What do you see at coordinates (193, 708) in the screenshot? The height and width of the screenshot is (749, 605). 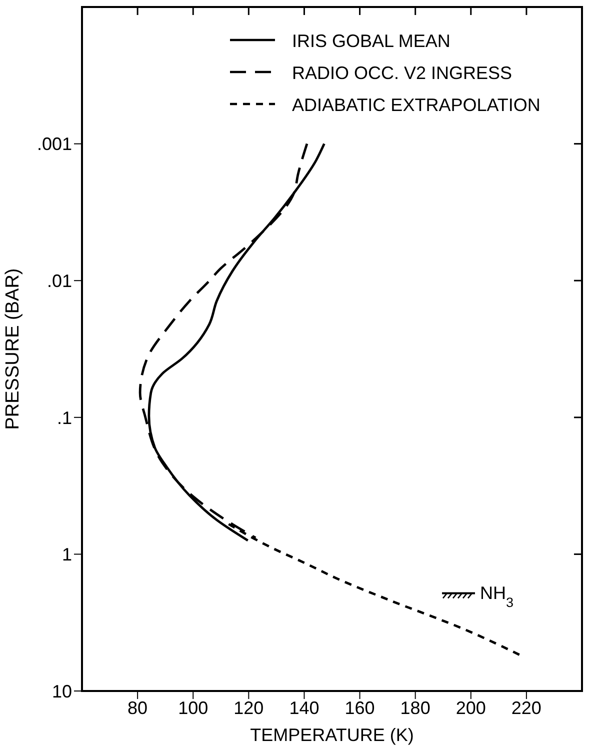 I see `x-tick-label: 100` at bounding box center [193, 708].